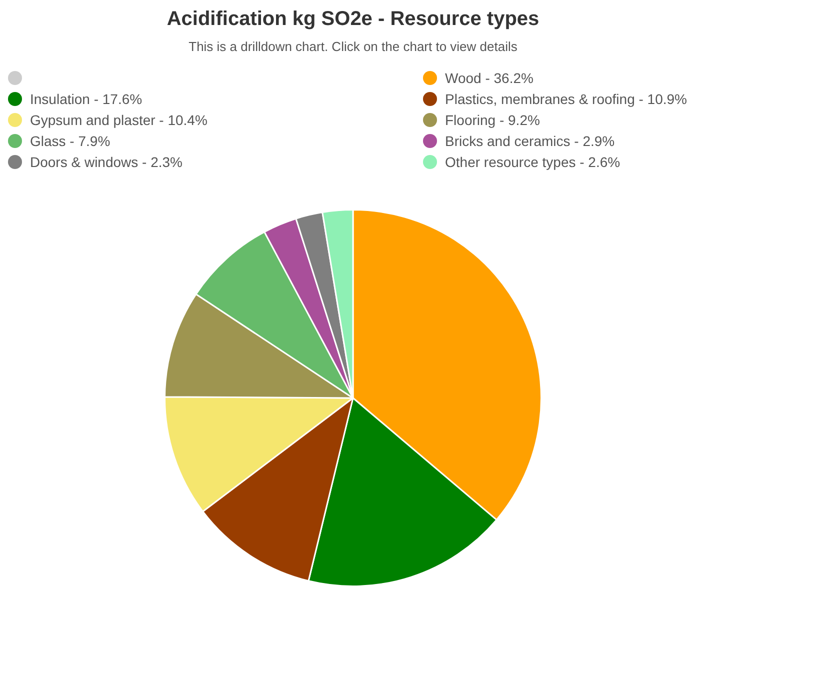  Describe the element at coordinates (86, 98) in the screenshot. I see `legend-label: Insulation - 17.6%` at that location.